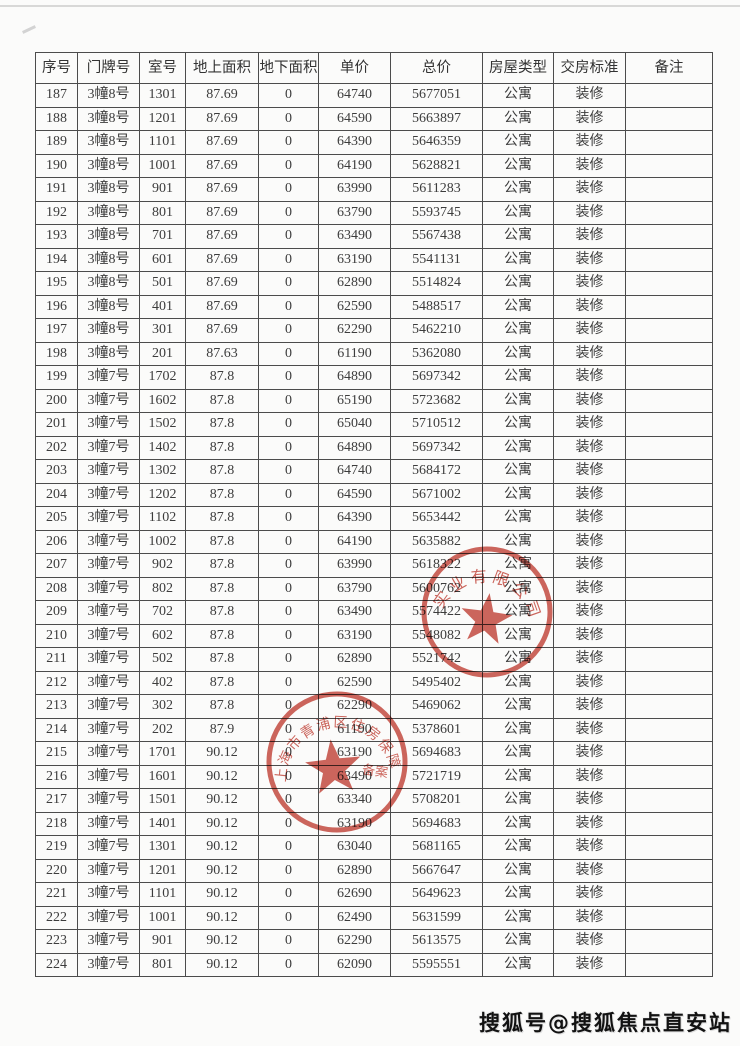 The height and width of the screenshot is (1046, 740). What do you see at coordinates (436, 189) in the screenshot?
I see `table-cell: 5611283` at bounding box center [436, 189].